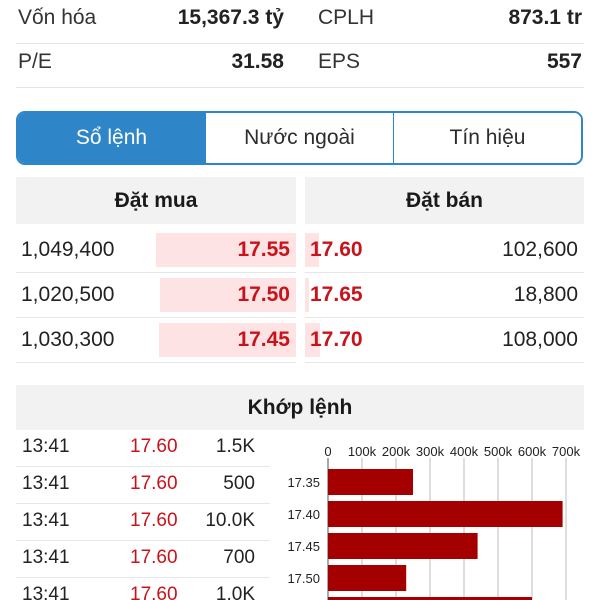  Describe the element at coordinates (303, 482) in the screenshot. I see `chart-y-tick-label: 17.35` at that location.